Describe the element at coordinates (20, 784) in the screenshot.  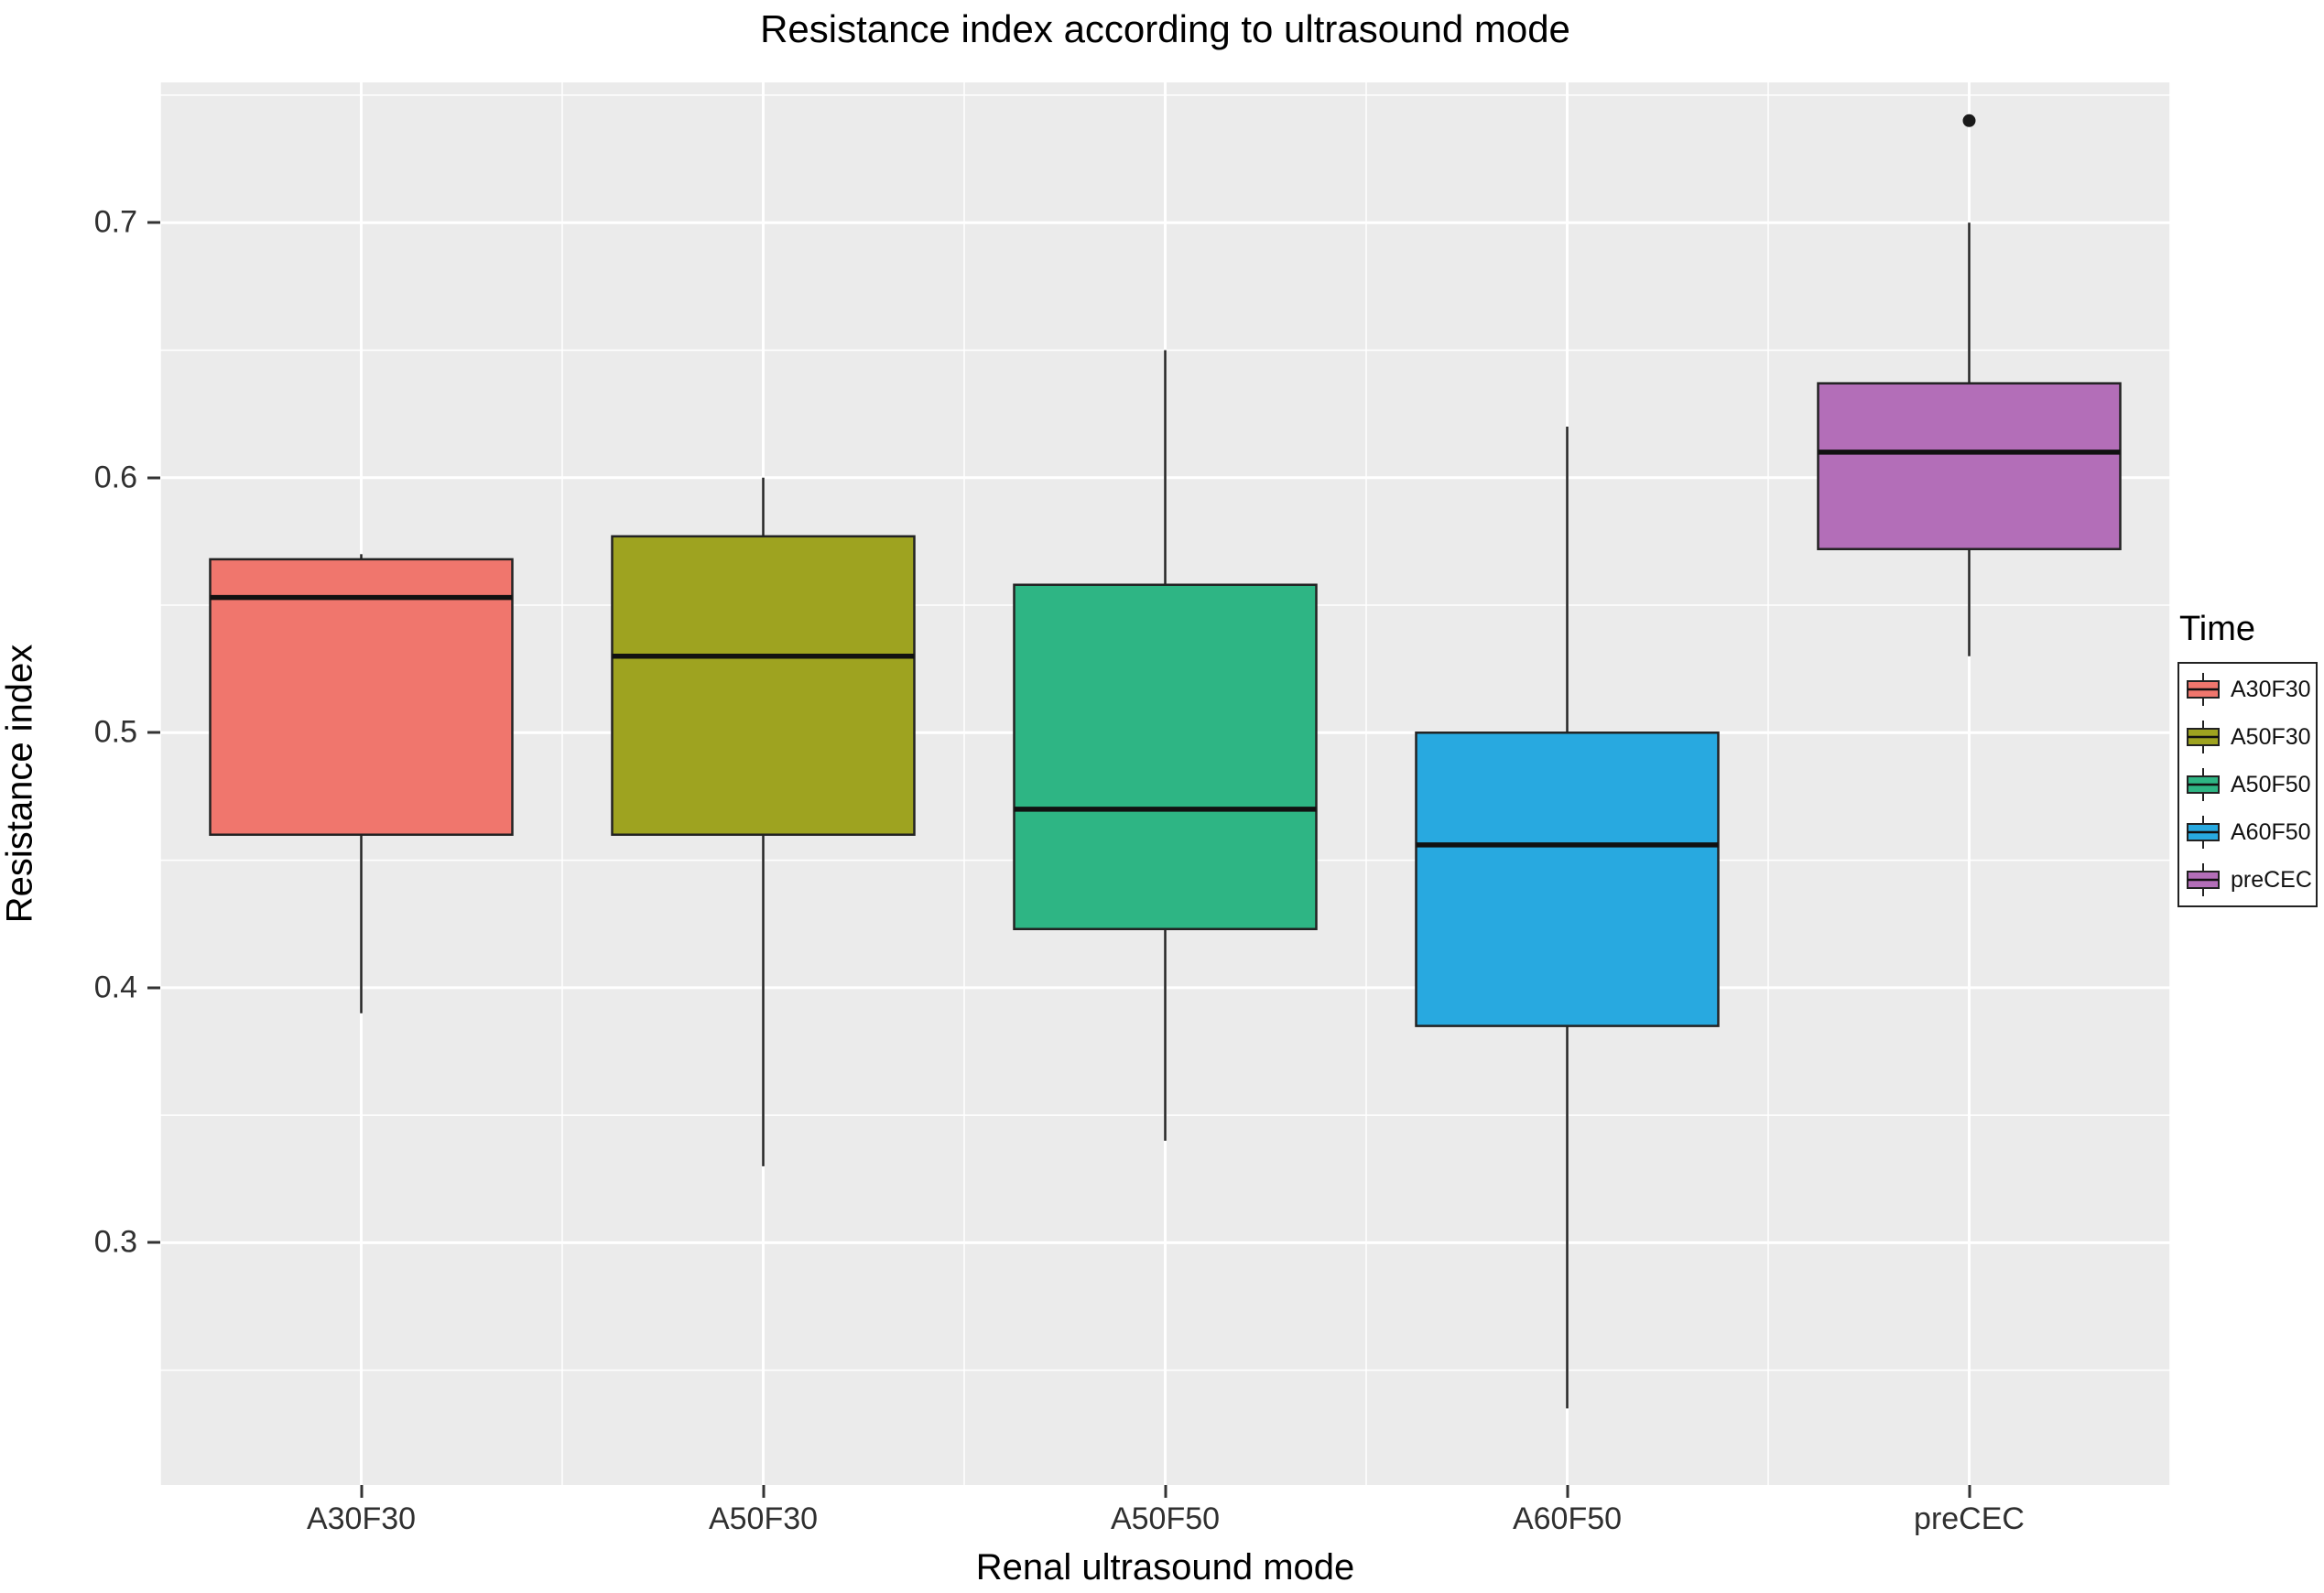
I see `y-axis-title: Resistance index` at that location.